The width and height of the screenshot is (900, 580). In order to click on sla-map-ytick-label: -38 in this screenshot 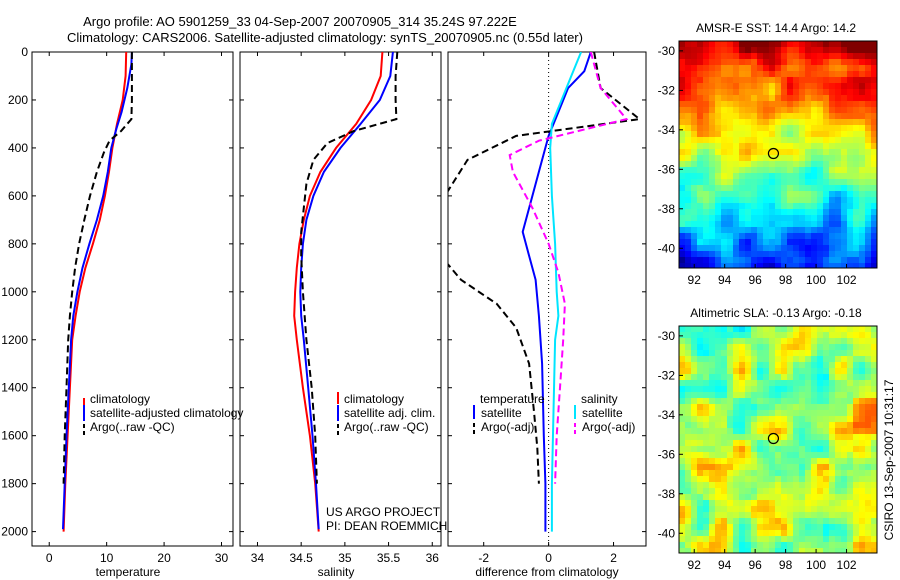, I will do `click(667, 494)`.